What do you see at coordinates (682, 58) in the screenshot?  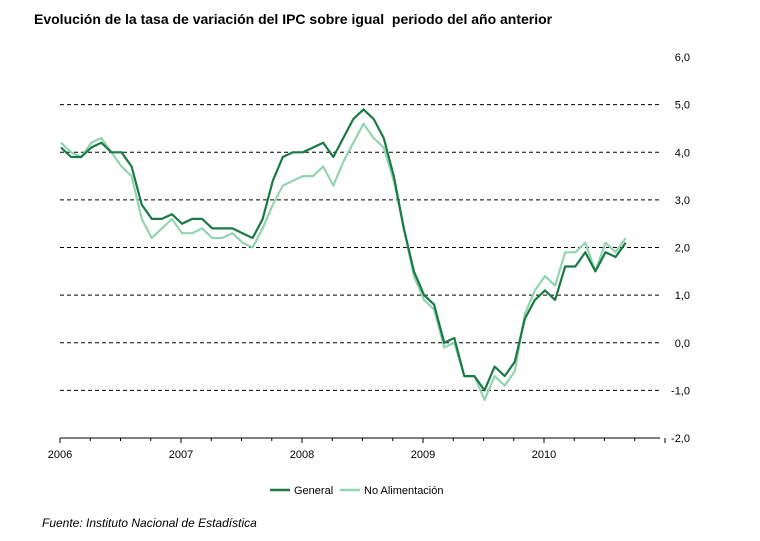 I see `y-tick-label: 6,0` at bounding box center [682, 58].